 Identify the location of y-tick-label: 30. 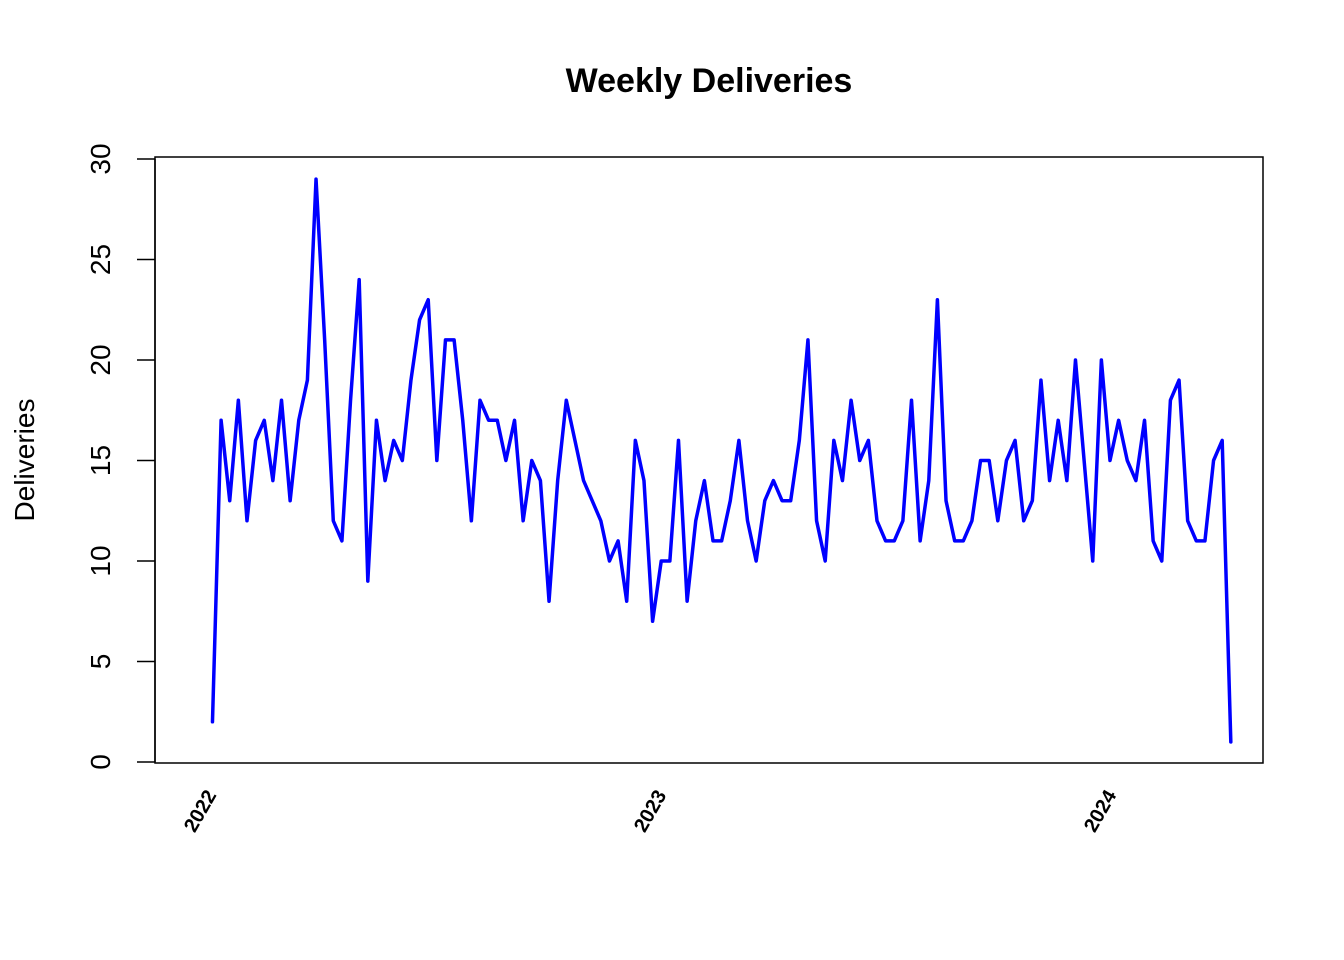
(100, 158).